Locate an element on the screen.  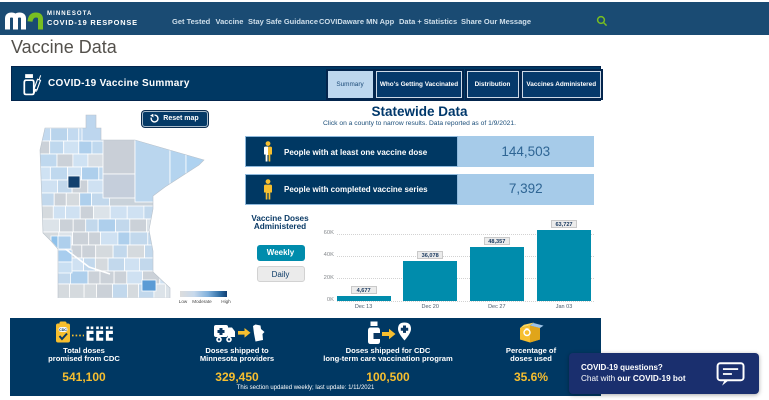
svg-text: CDC is located at coordinates (63, 330).